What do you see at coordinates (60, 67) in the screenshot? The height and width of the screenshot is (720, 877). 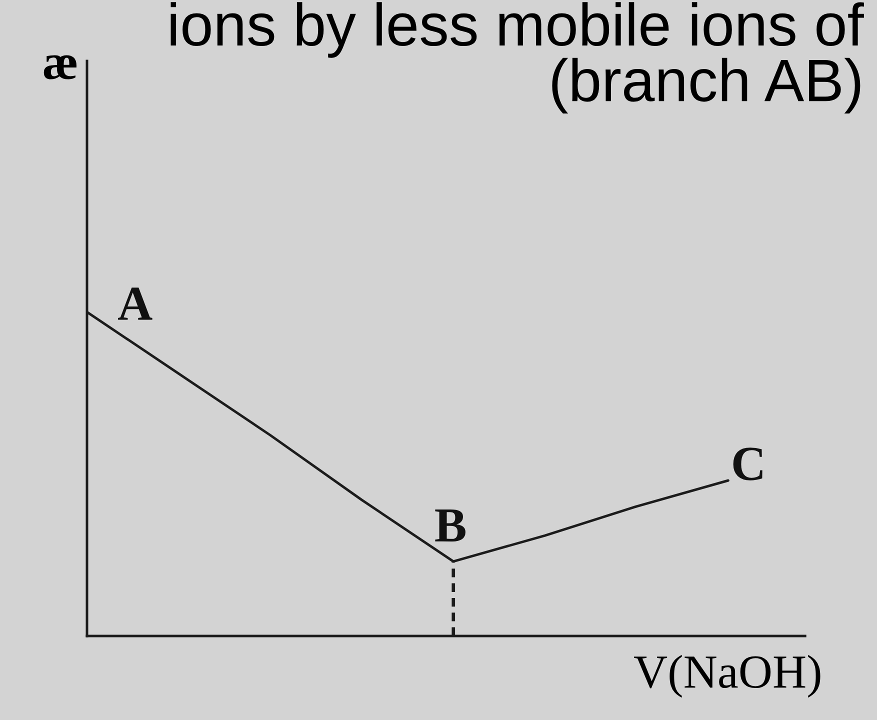 I see `y-axis-title: æ` at bounding box center [60, 67].